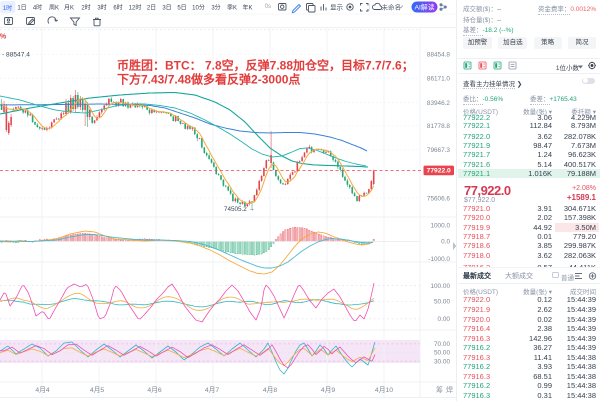  I want to click on svg-text: 4月6, so click(154, 390).